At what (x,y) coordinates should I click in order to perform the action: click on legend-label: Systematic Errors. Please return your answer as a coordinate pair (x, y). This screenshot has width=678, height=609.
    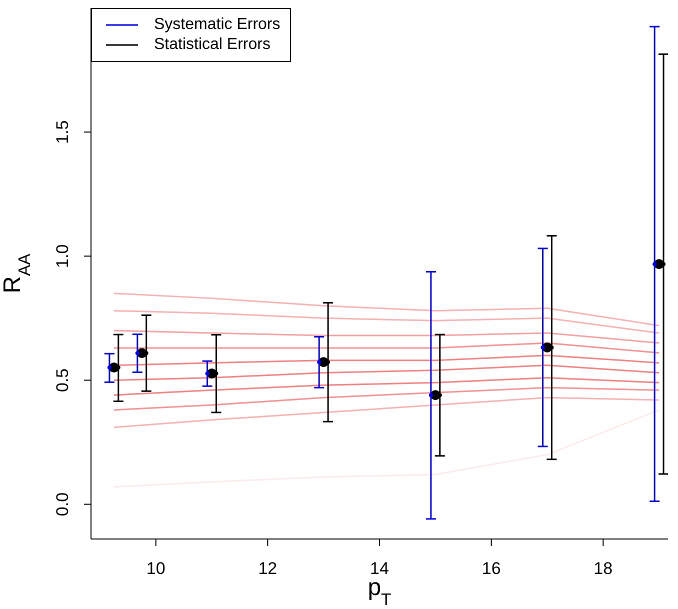
    Looking at the image, I should click on (217, 25).